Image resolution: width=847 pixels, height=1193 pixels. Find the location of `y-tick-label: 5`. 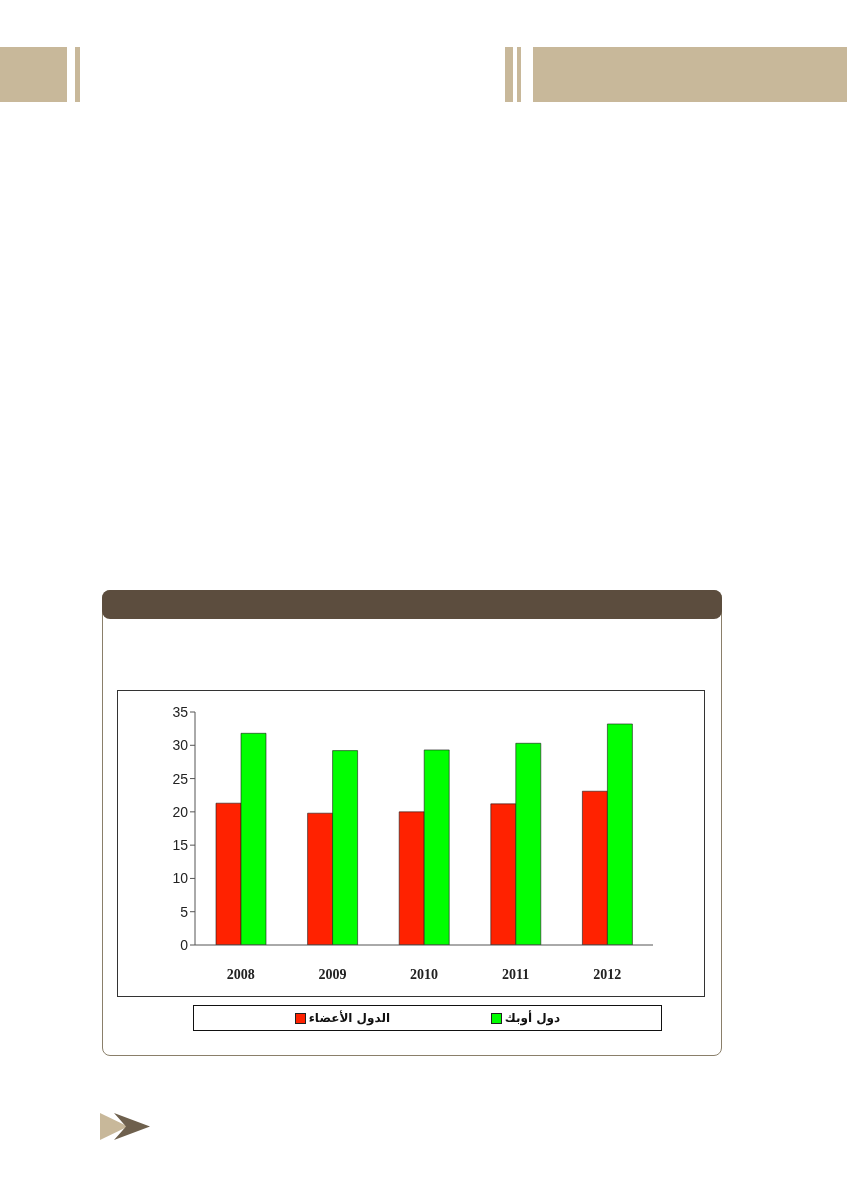

y-tick-label: 5 is located at coordinates (184, 911).